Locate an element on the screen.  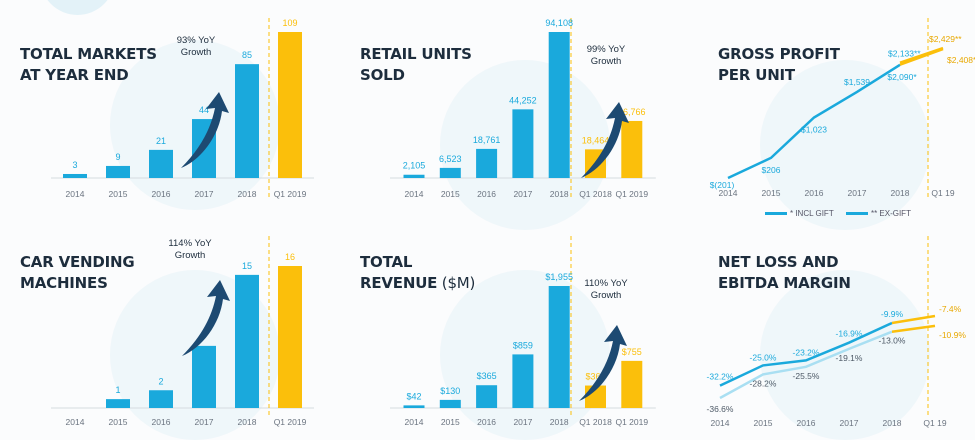
point-value-label: -7.4% is located at coordinates (950, 309).